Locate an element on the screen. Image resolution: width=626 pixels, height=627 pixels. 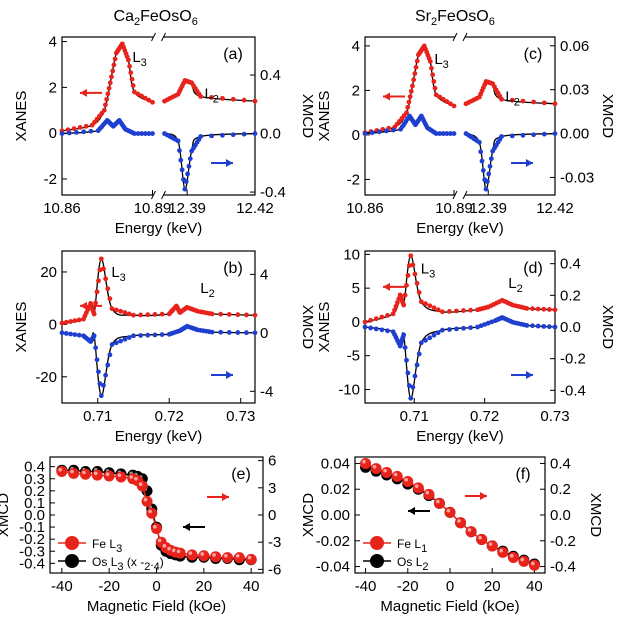
y2-tick-label: 6 is located at coordinates (272, 461).